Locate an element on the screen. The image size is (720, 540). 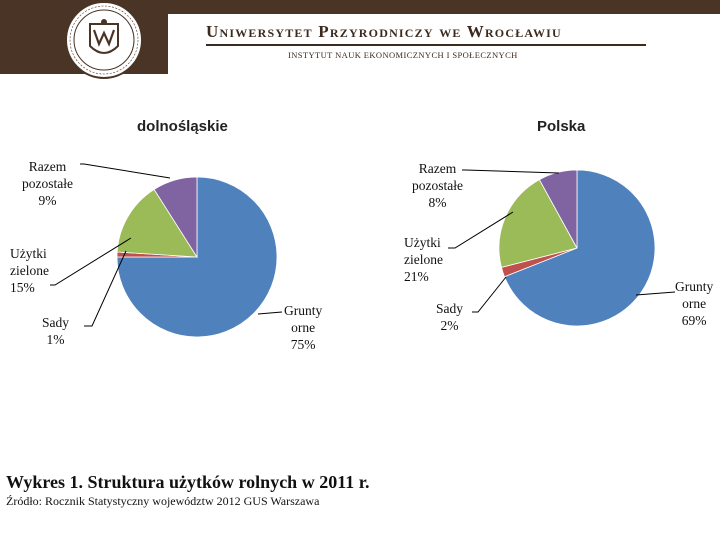
label-grunty-orne-left: Grunty orne 75% is located at coordinates (303, 327).